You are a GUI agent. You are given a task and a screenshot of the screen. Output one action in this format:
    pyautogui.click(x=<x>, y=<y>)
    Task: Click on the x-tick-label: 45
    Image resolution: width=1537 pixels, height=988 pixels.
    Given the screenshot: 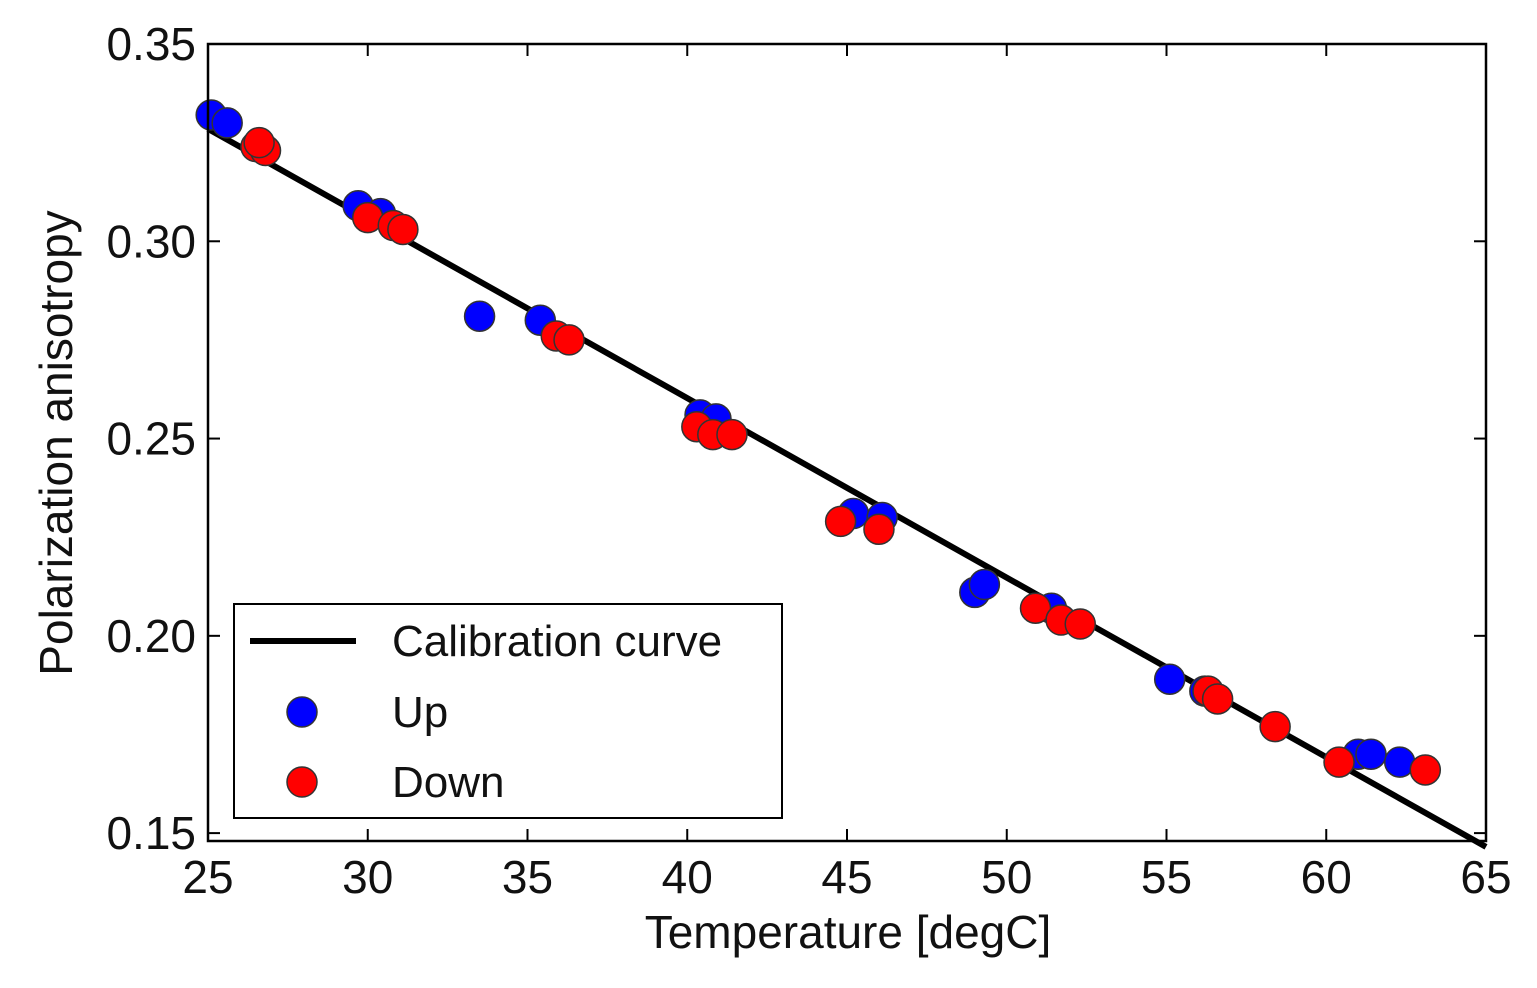 What is the action you would take?
    pyautogui.click(x=846, y=877)
    